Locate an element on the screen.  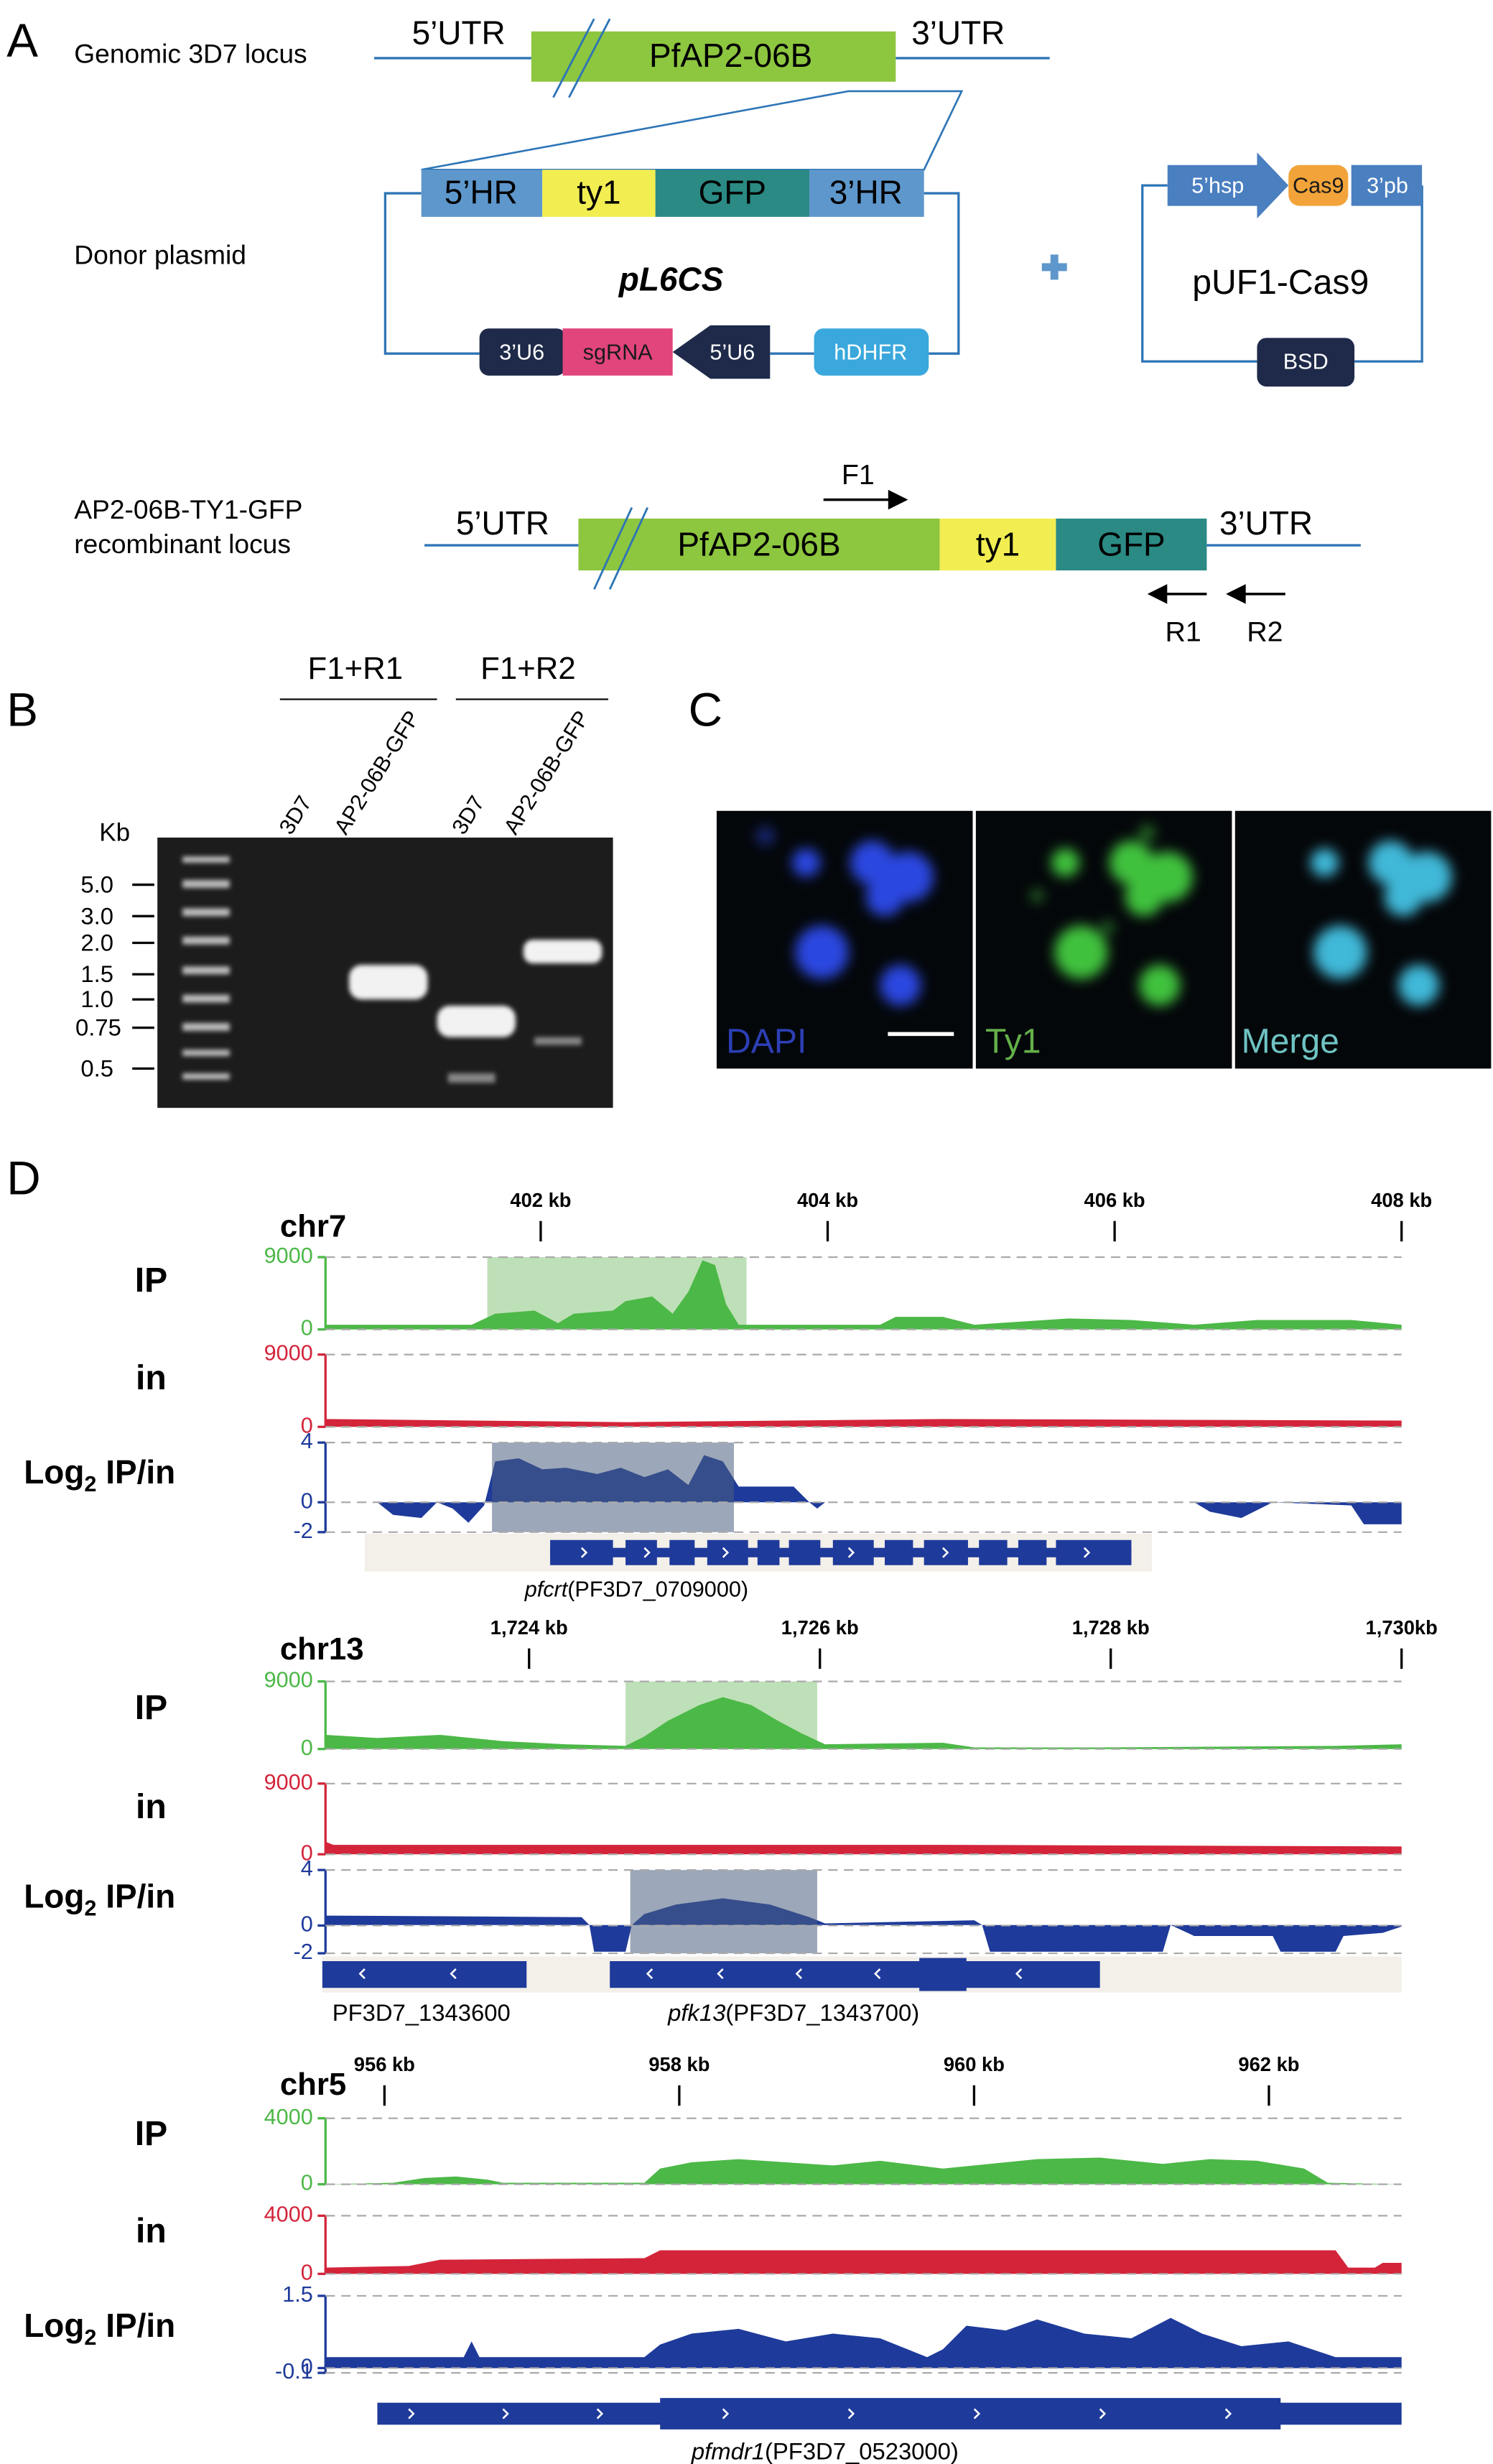
channel-label: Merge is located at coordinates (1290, 1041).